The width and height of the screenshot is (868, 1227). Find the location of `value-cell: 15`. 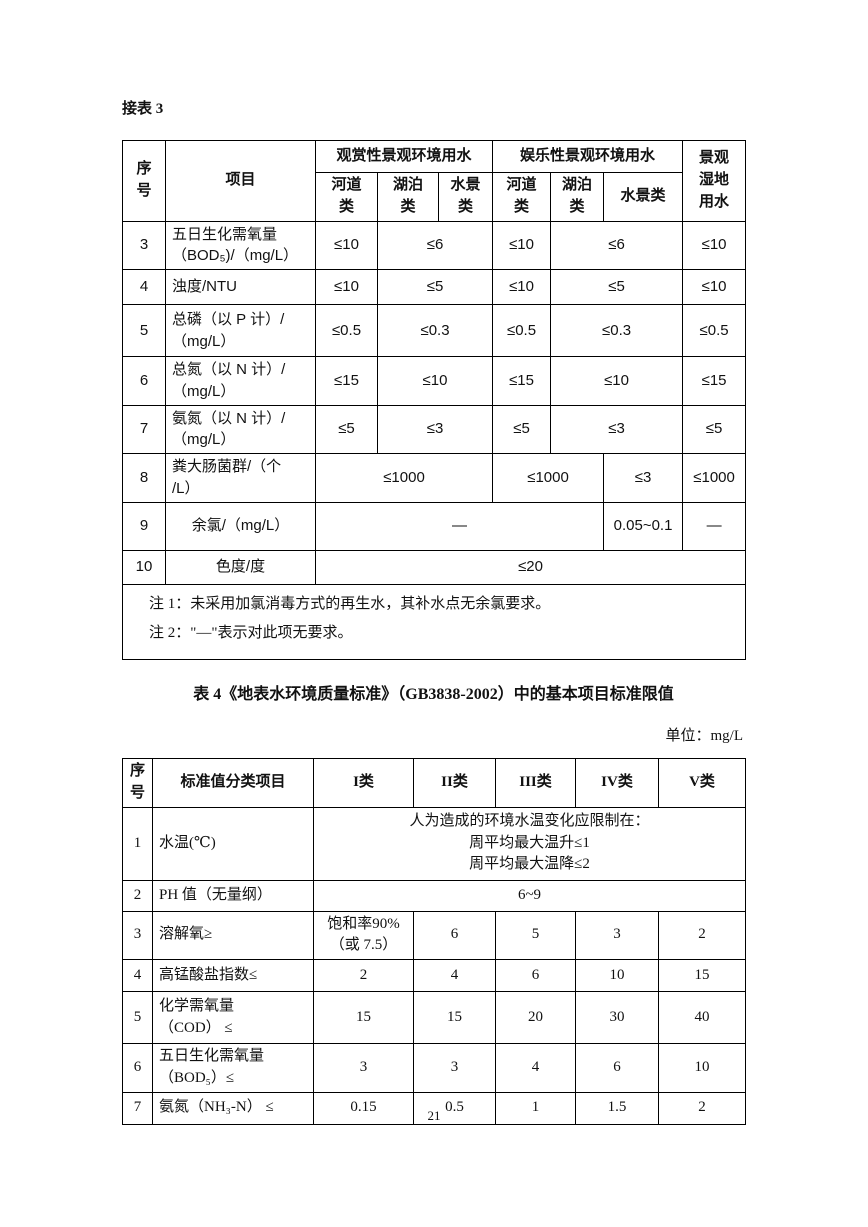

value-cell: 15 is located at coordinates (454, 1017).